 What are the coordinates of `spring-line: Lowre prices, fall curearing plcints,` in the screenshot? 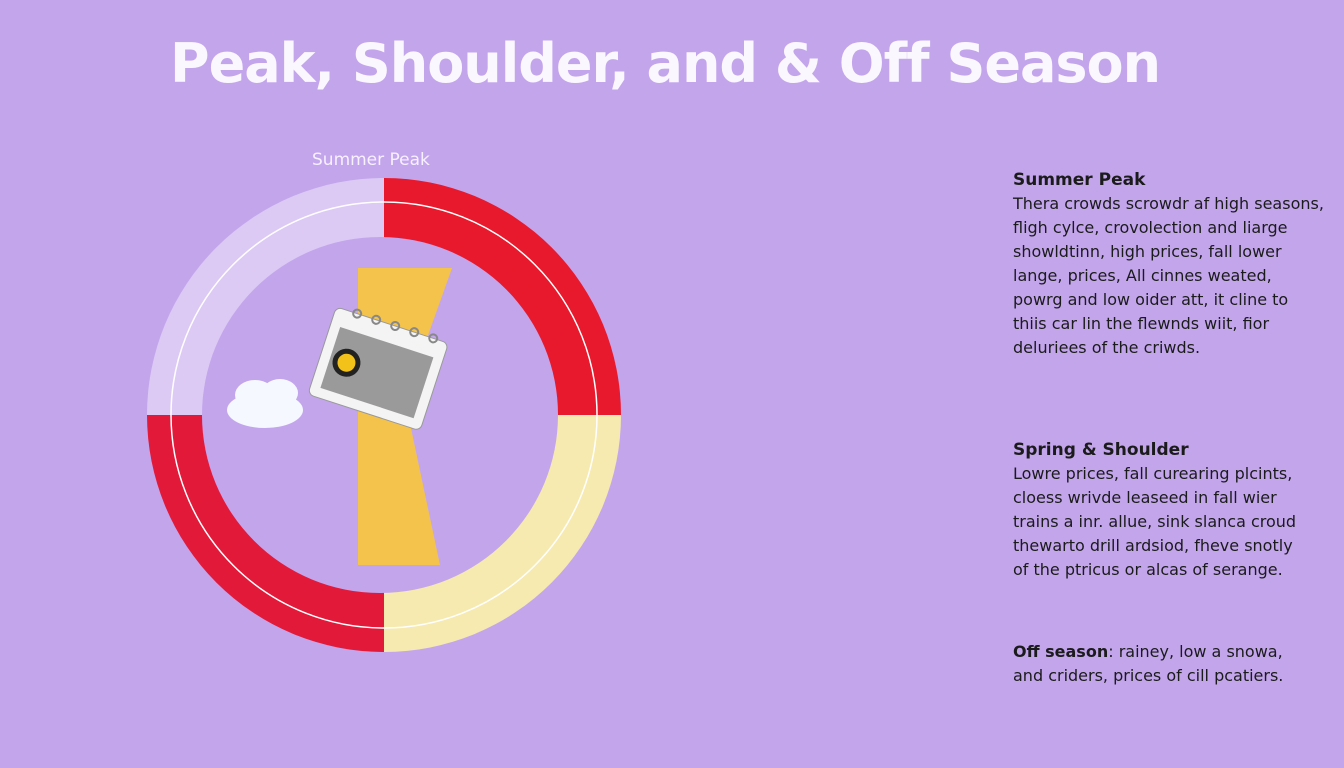 It's located at (1153, 473).